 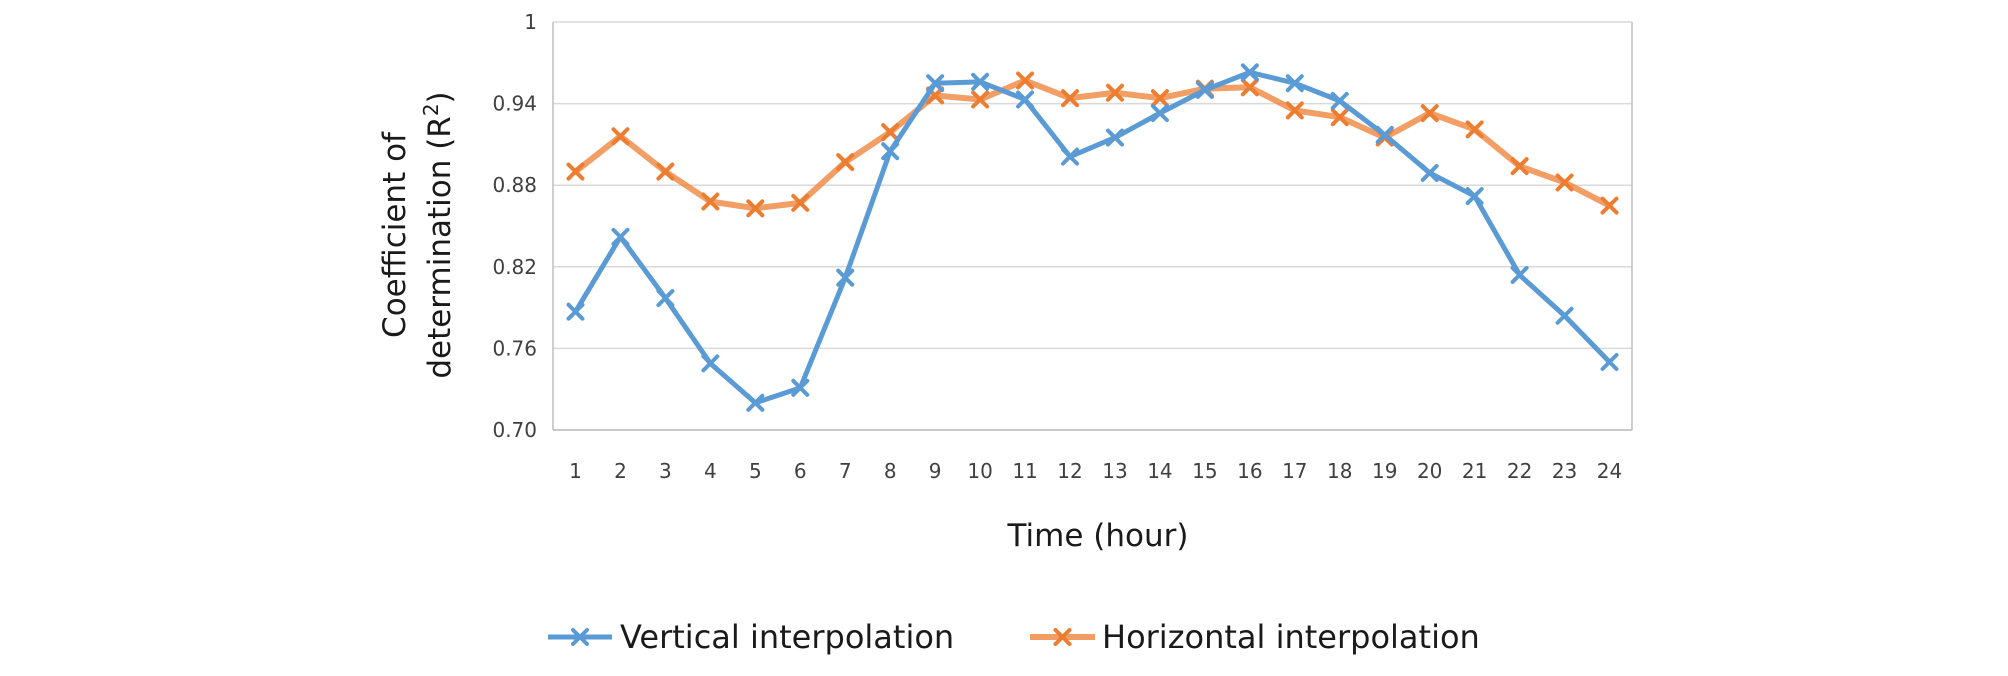 I want to click on series-line-horizontal, so click(x=1092, y=144).